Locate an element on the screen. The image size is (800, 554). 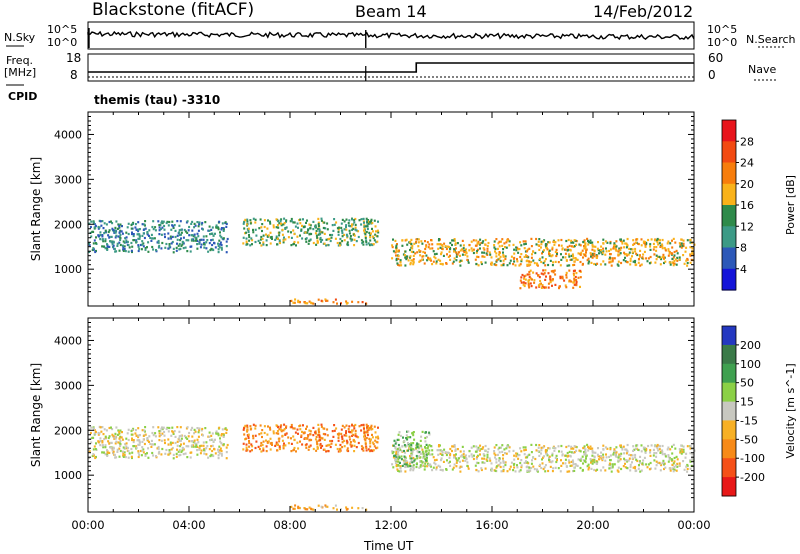
colorbar-tick-label: 20 is located at coordinates (747, 184).